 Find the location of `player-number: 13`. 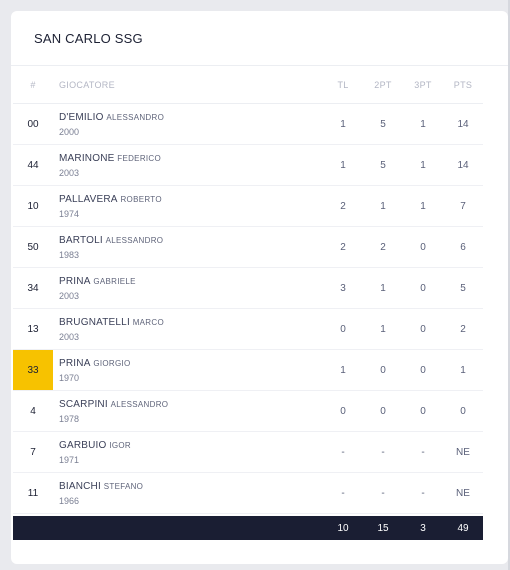

player-number: 13 is located at coordinates (33, 329).